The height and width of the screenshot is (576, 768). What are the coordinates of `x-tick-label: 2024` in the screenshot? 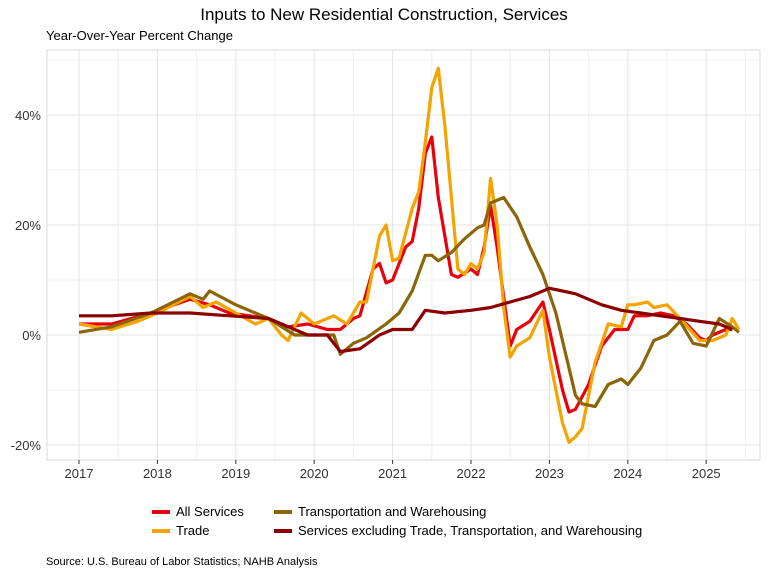 It's located at (627, 473).